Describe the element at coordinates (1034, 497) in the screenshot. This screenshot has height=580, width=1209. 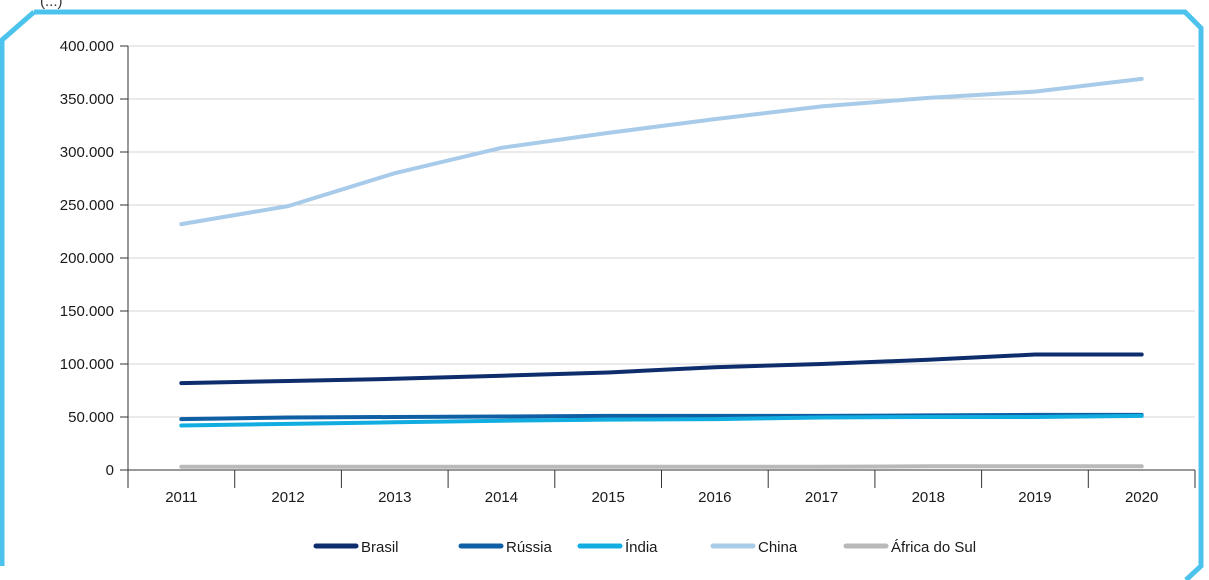
I see `x-tick-label: 2019` at that location.